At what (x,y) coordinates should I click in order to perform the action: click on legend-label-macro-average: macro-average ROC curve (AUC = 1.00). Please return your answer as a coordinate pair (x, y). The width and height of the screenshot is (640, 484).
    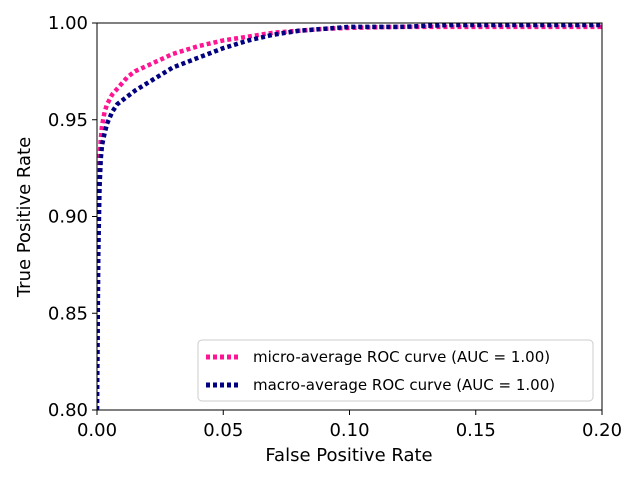
    Looking at the image, I should click on (404, 385).